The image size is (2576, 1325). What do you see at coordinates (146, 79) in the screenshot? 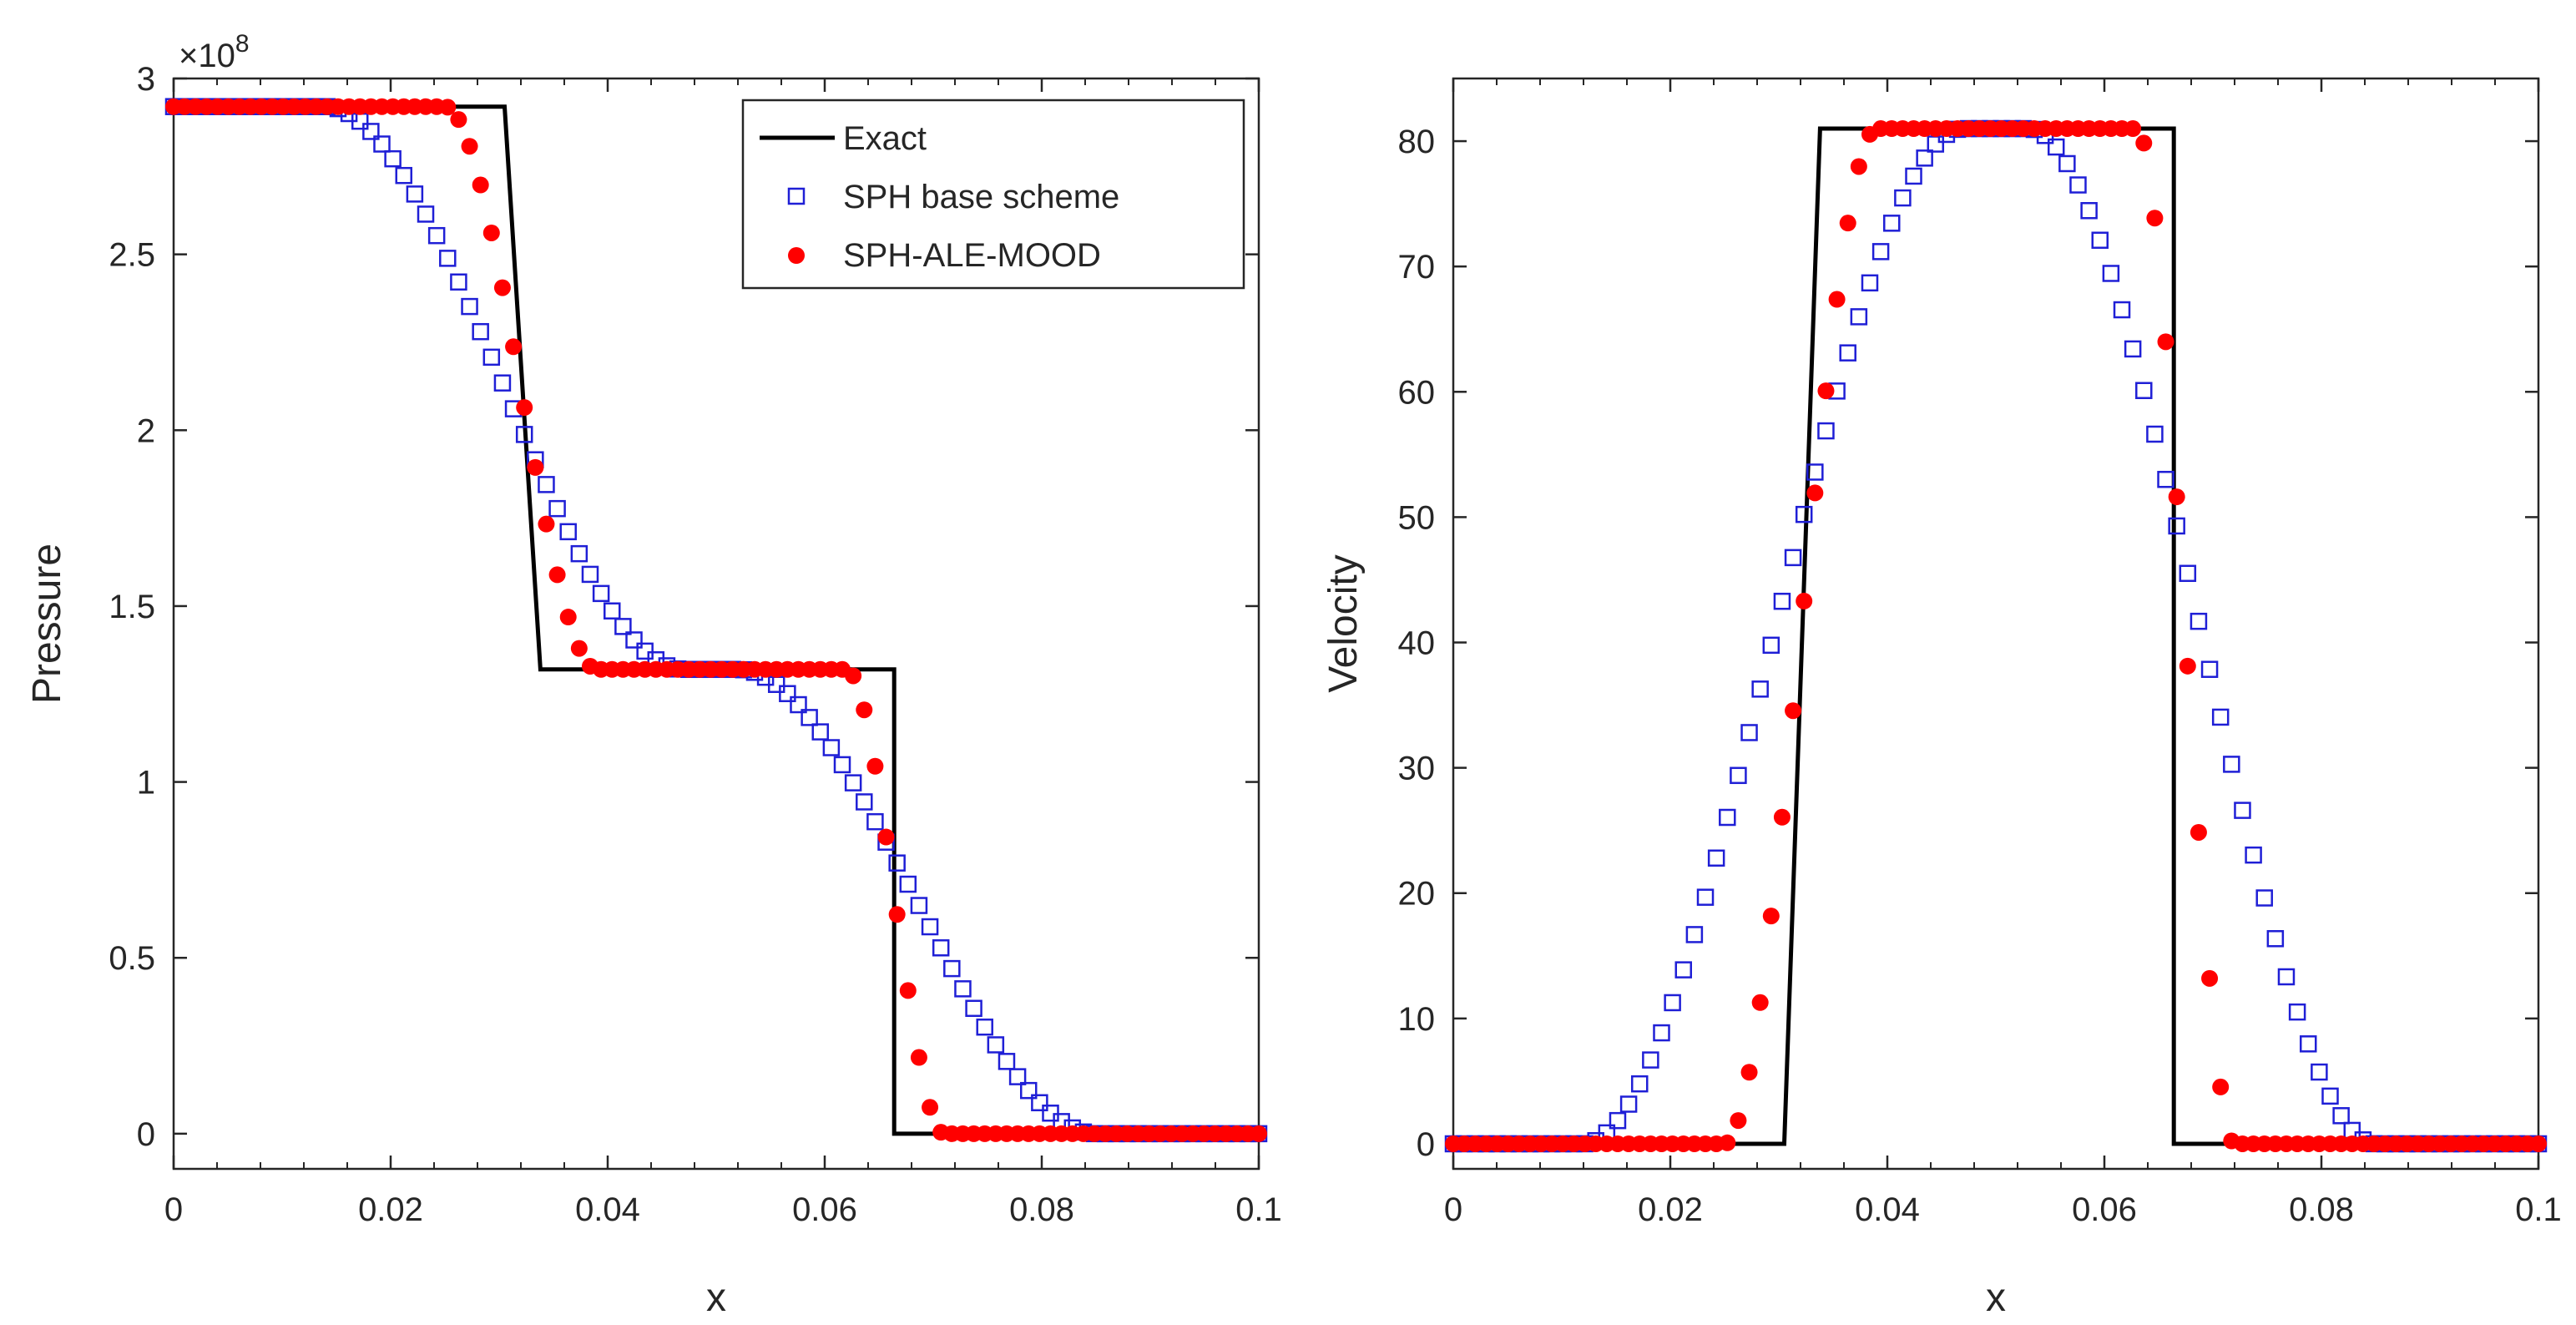
I see `y-tick-label: 3` at bounding box center [146, 79].